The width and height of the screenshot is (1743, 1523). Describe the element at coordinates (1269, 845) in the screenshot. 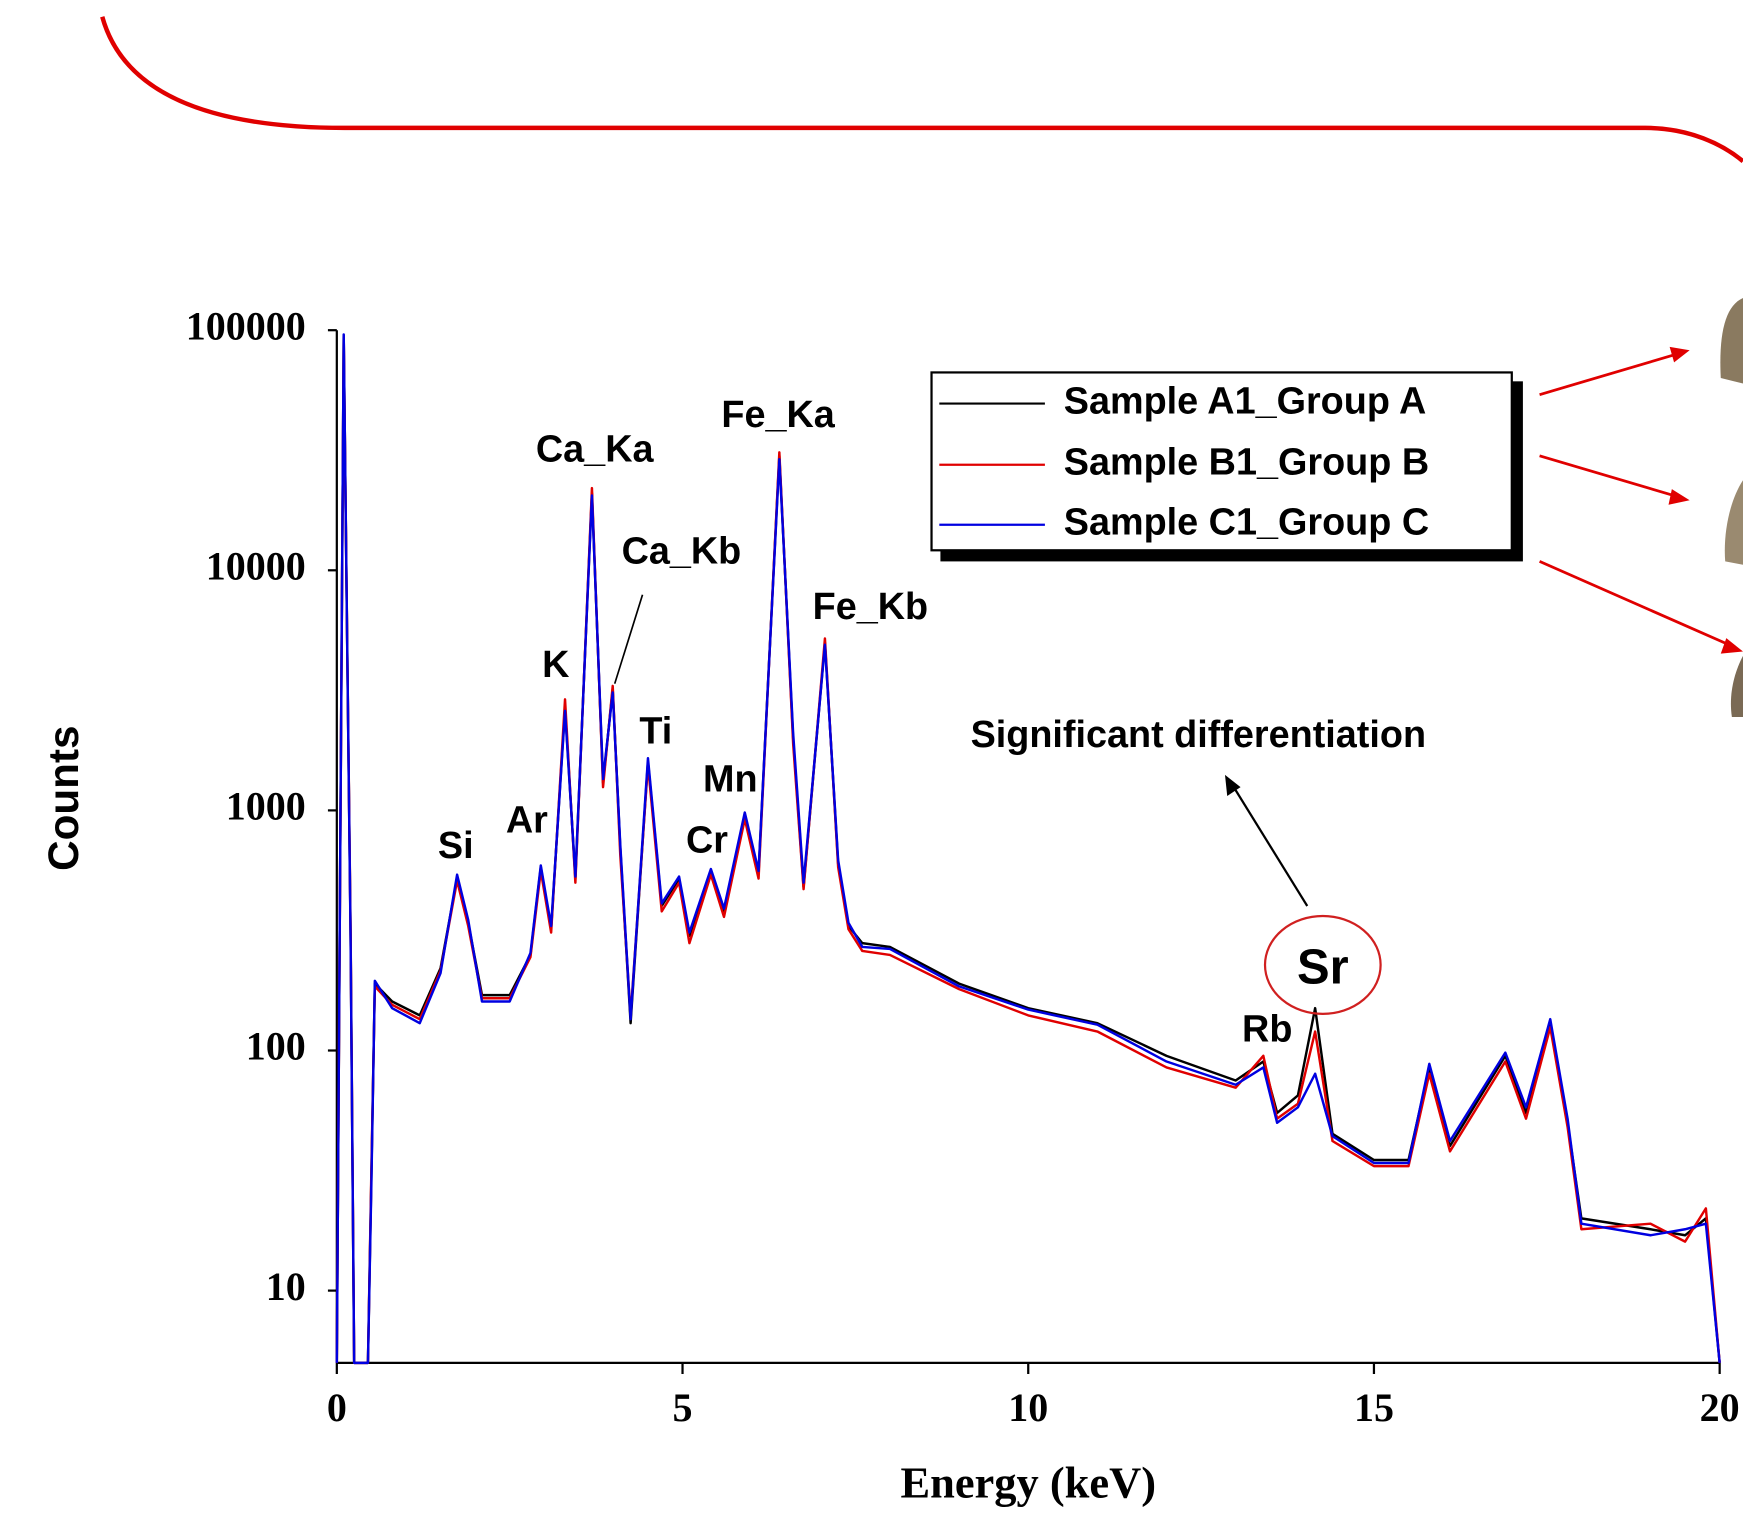

I see `annotation-arrow` at that location.